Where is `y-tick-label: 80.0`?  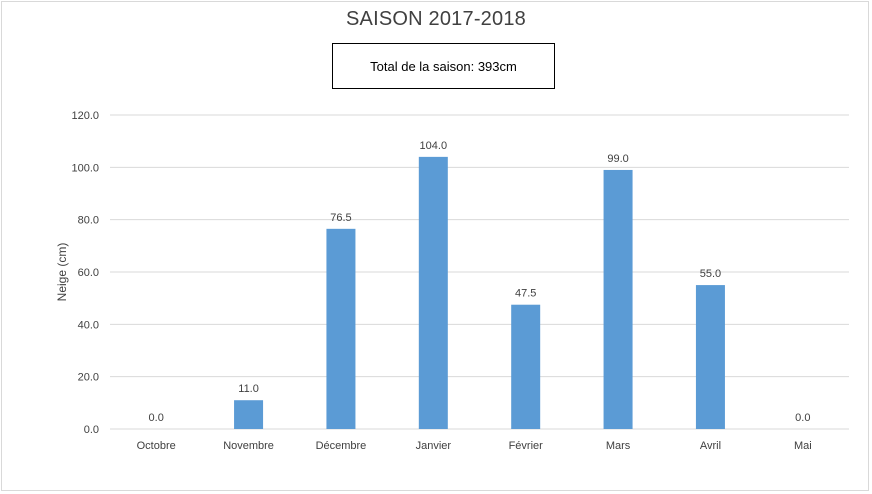 y-tick-label: 80.0 is located at coordinates (88, 221).